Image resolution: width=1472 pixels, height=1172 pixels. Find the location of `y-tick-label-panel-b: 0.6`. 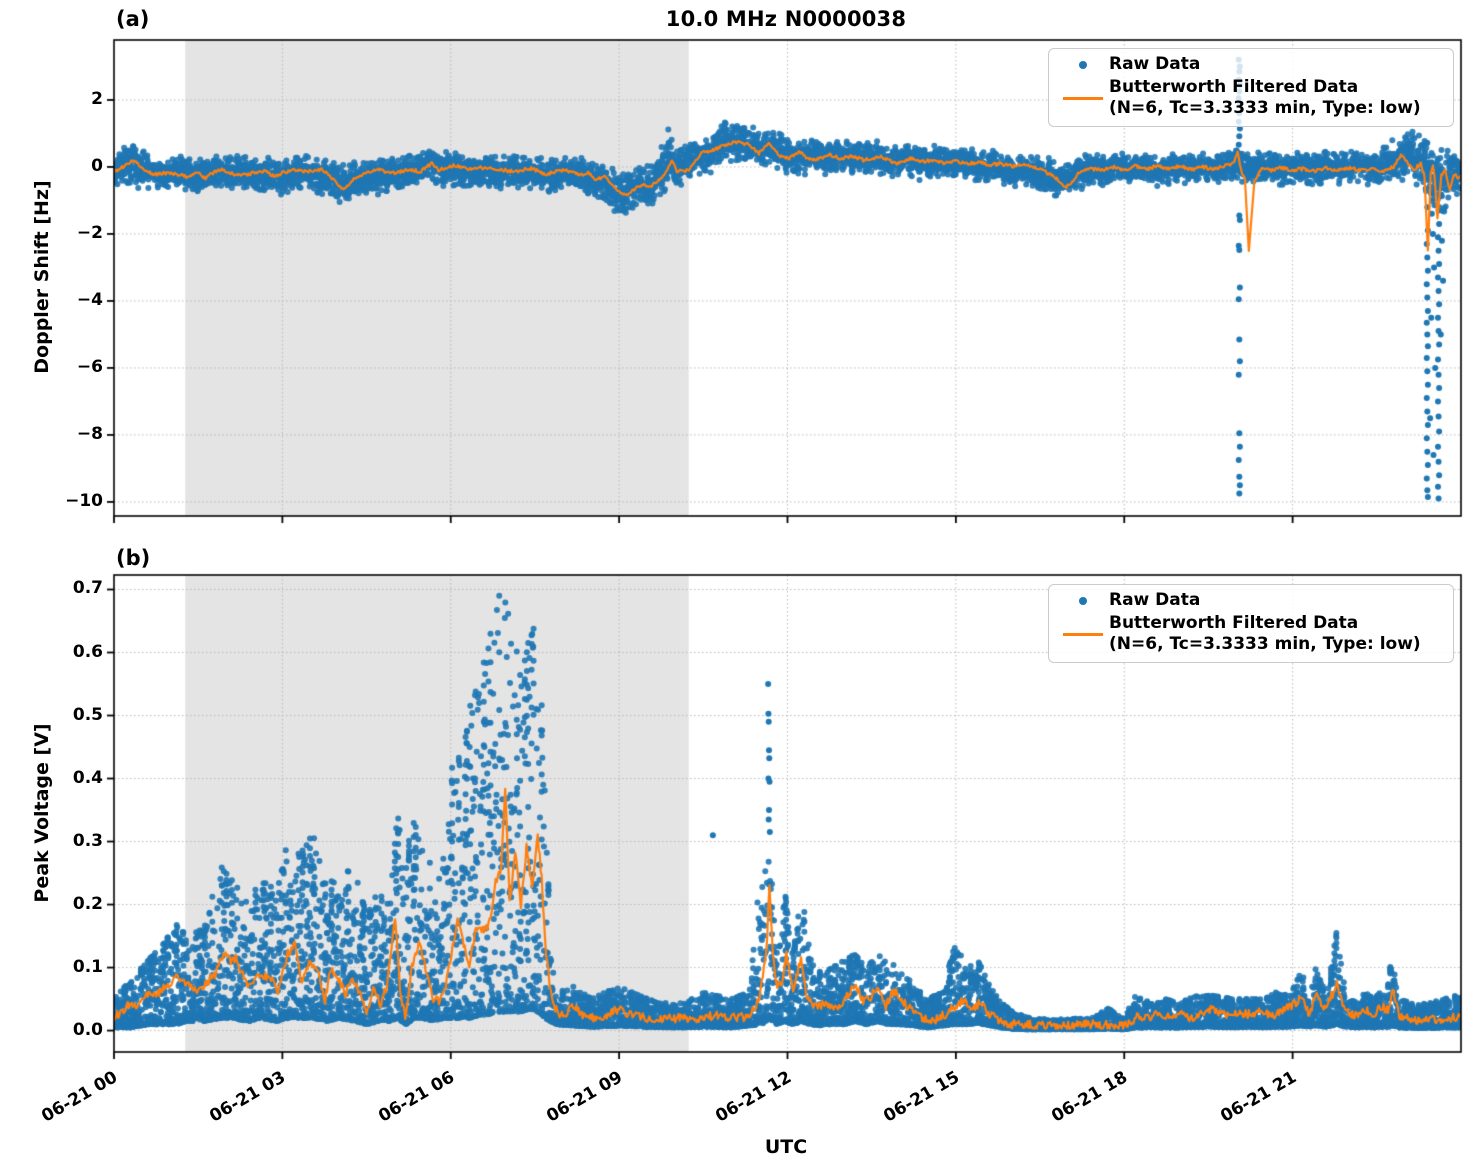

y-tick-label-panel-b: 0.6 is located at coordinates (87, 651).